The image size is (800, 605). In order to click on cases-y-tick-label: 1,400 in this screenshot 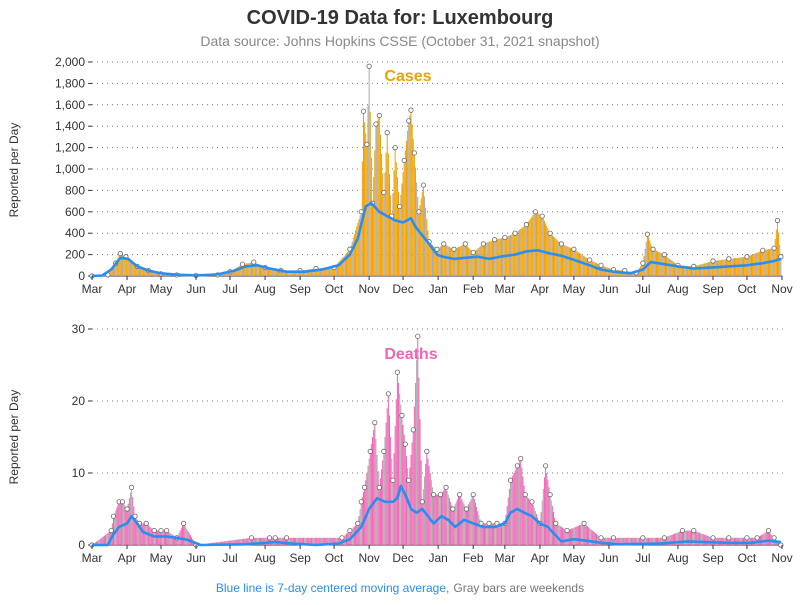, I will do `click(70, 126)`.